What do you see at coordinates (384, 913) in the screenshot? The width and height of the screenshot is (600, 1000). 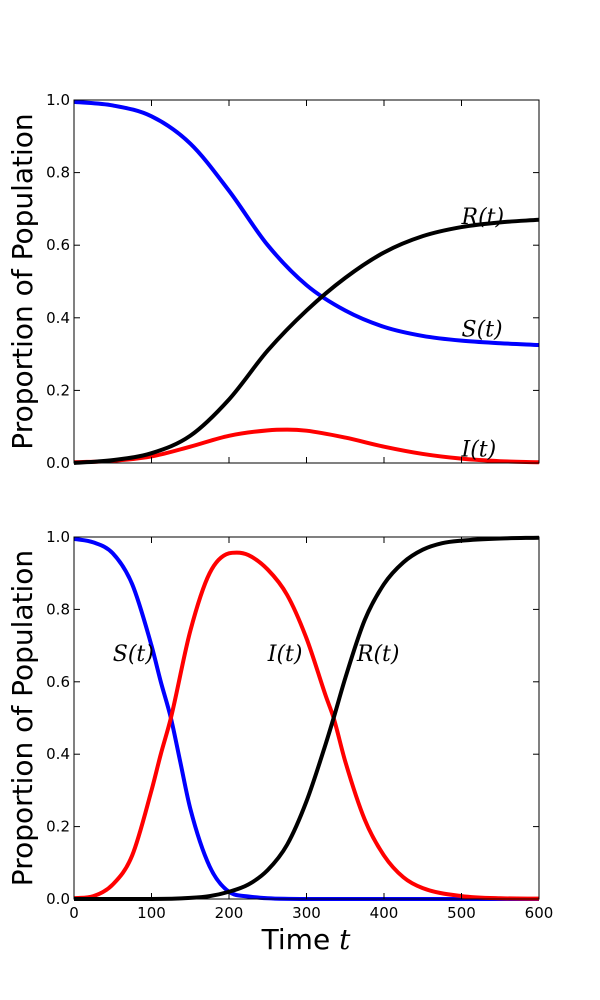 I see `x-tick-label: 400` at bounding box center [384, 913].